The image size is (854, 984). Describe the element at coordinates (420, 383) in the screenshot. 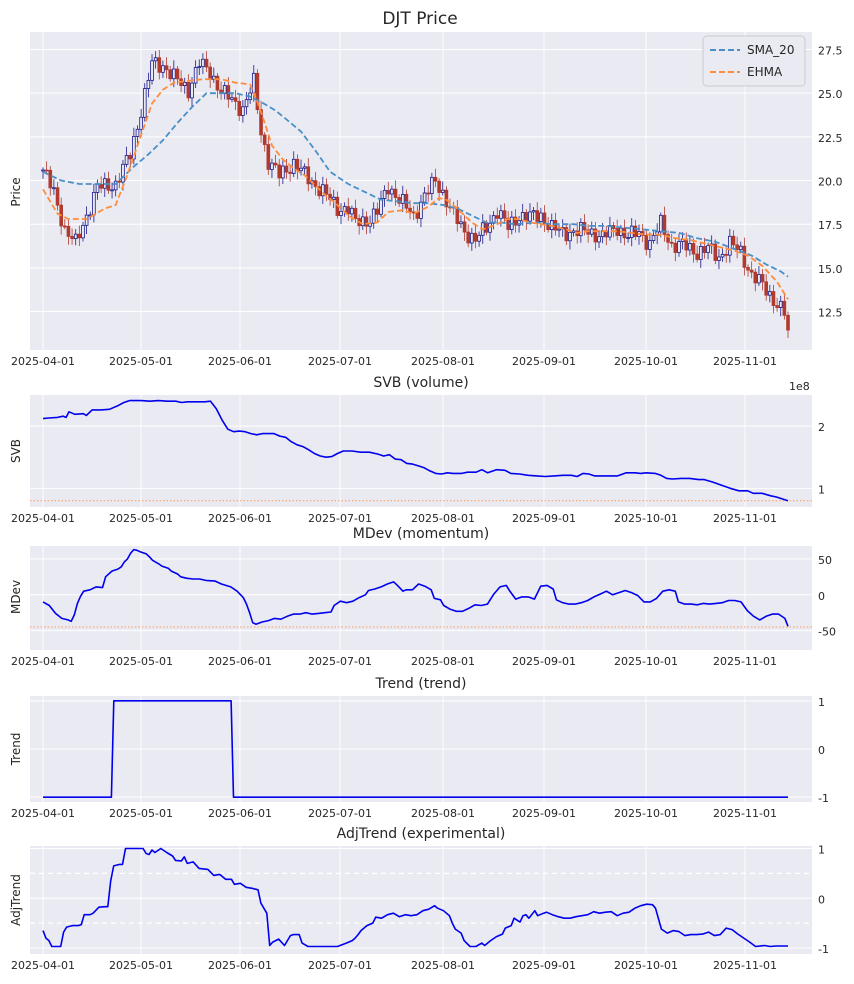

I see `svb-chart-title: SVB (volume)` at that location.